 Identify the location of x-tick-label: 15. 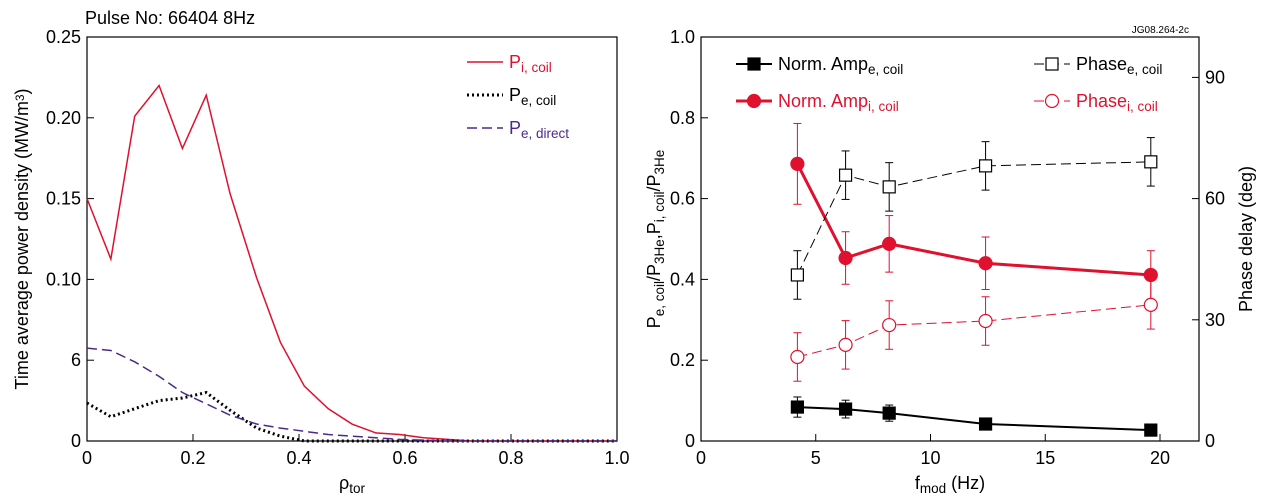
(1045, 458).